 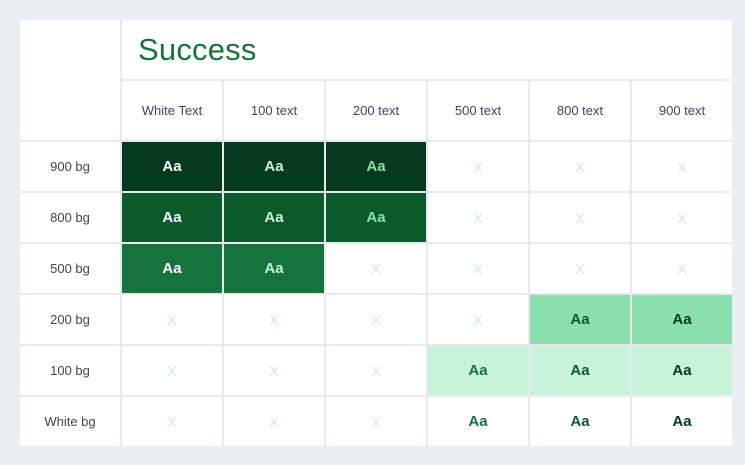 I want to click on column-header: 800 text, so click(x=580, y=110).